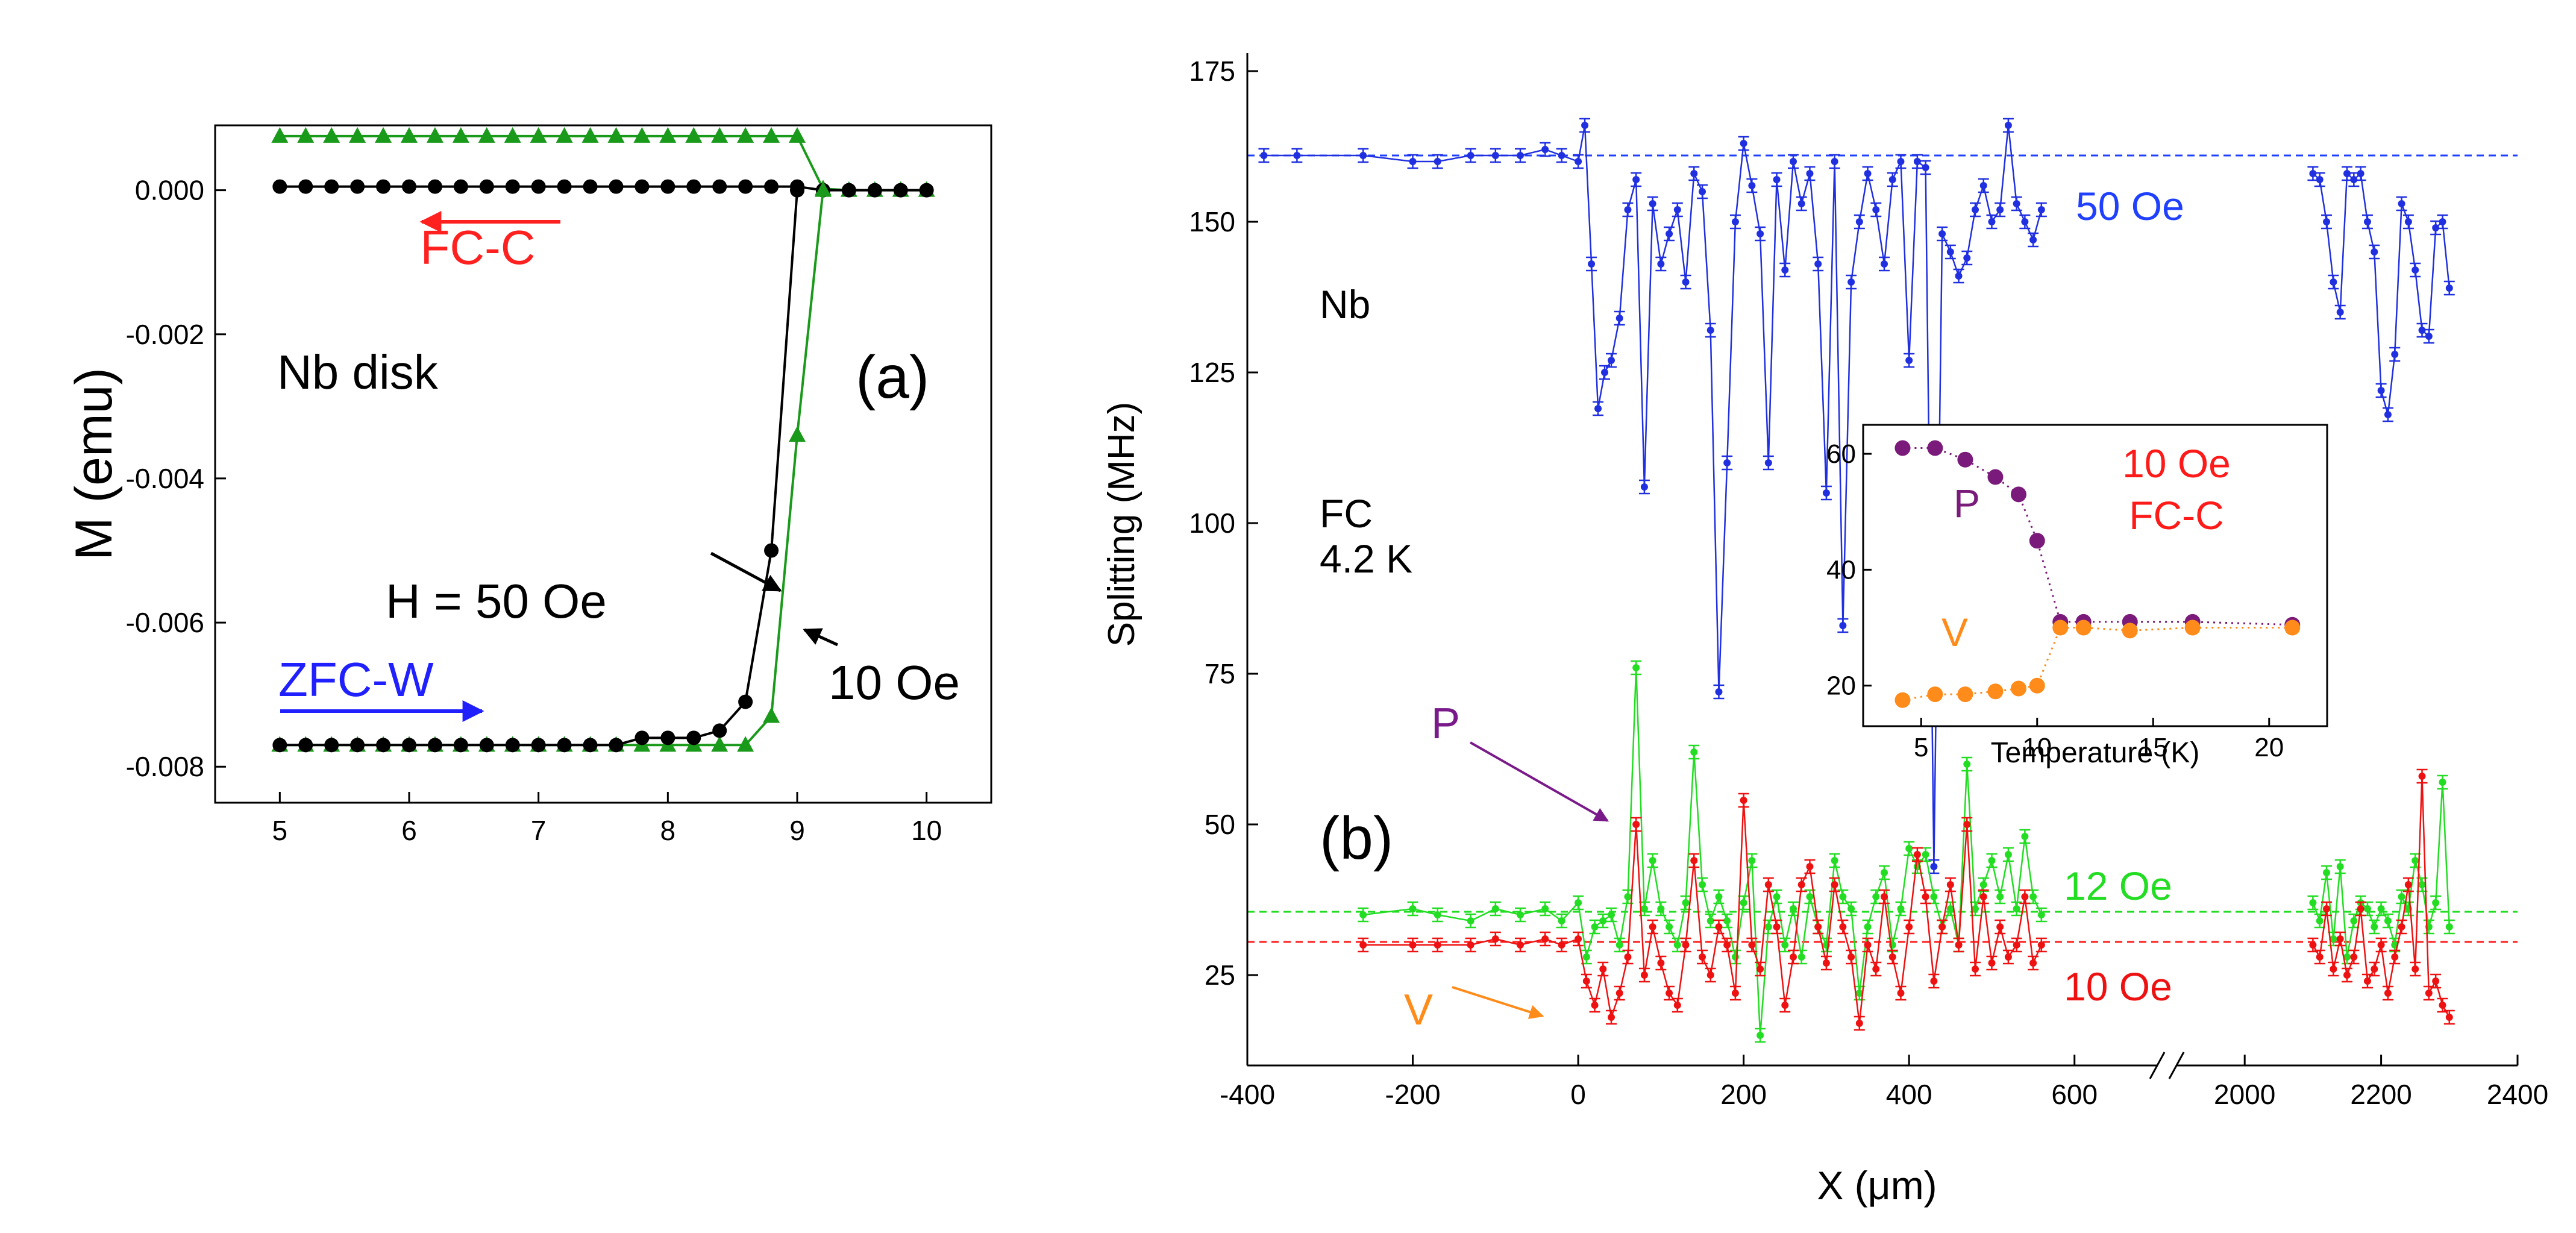 Image resolution: width=2576 pixels, height=1233 pixels. What do you see at coordinates (797, 830) in the screenshot?
I see `panel-a-xtick-label: 9` at bounding box center [797, 830].